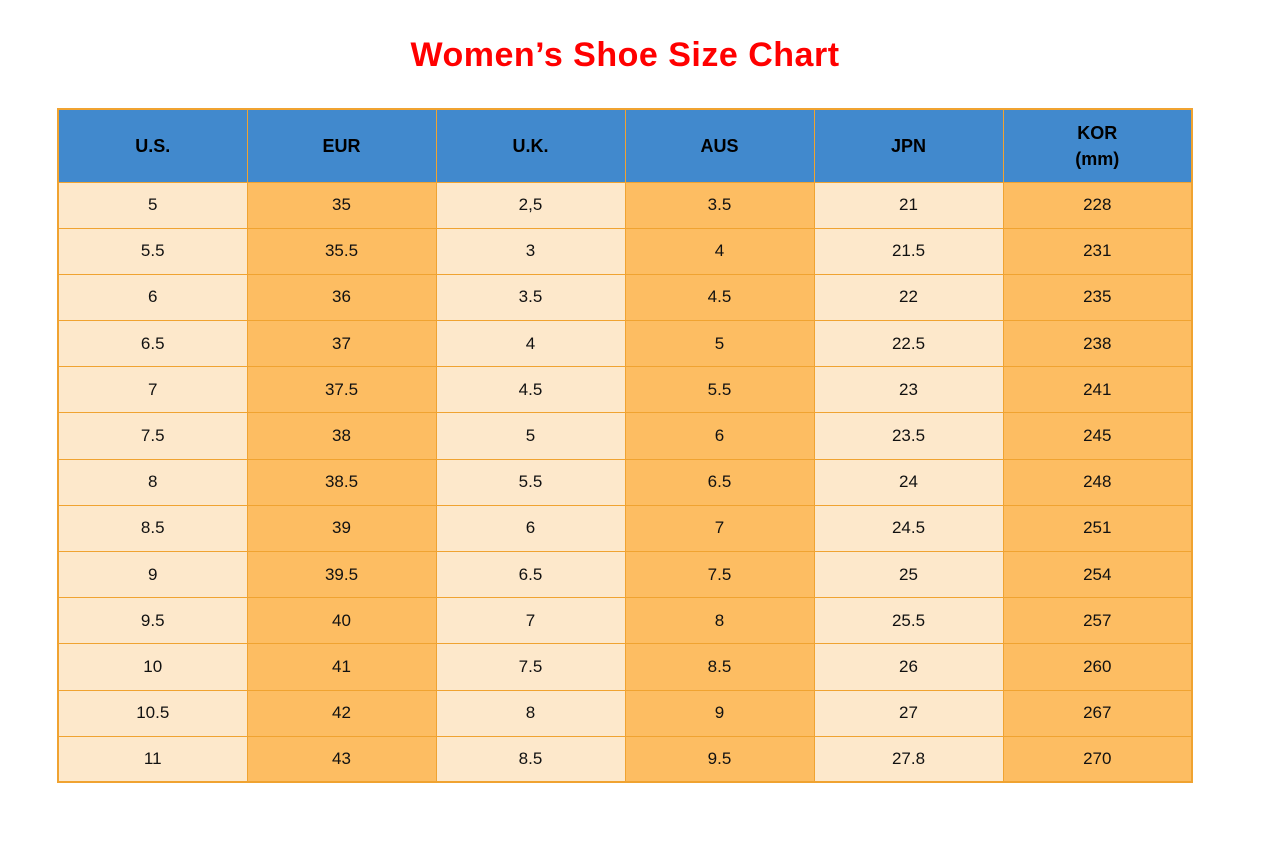  I want to click on header-cell: AUS, so click(719, 145).